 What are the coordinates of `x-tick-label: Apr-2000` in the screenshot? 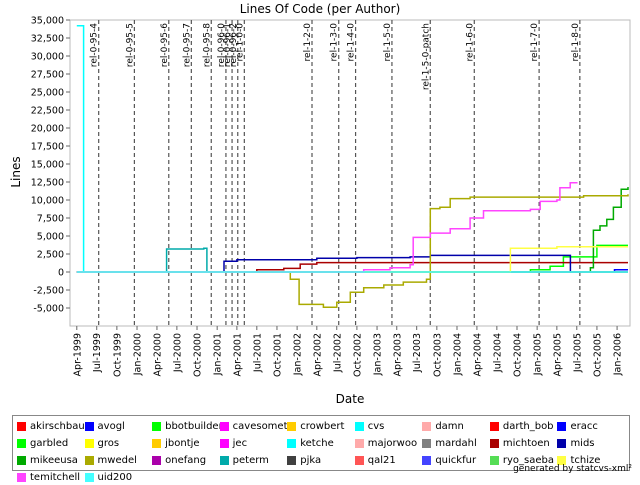 It's located at (157, 354).